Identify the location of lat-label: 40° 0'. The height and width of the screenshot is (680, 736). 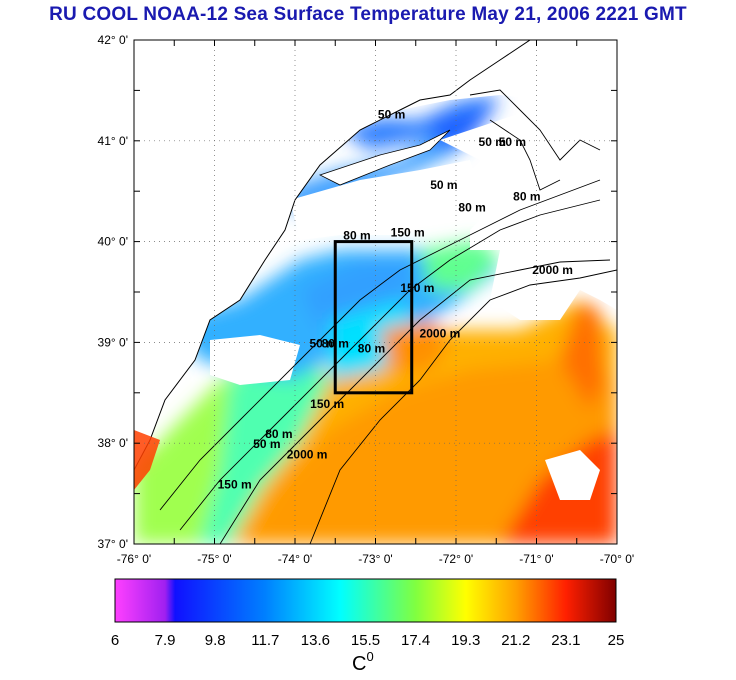
(113, 242).